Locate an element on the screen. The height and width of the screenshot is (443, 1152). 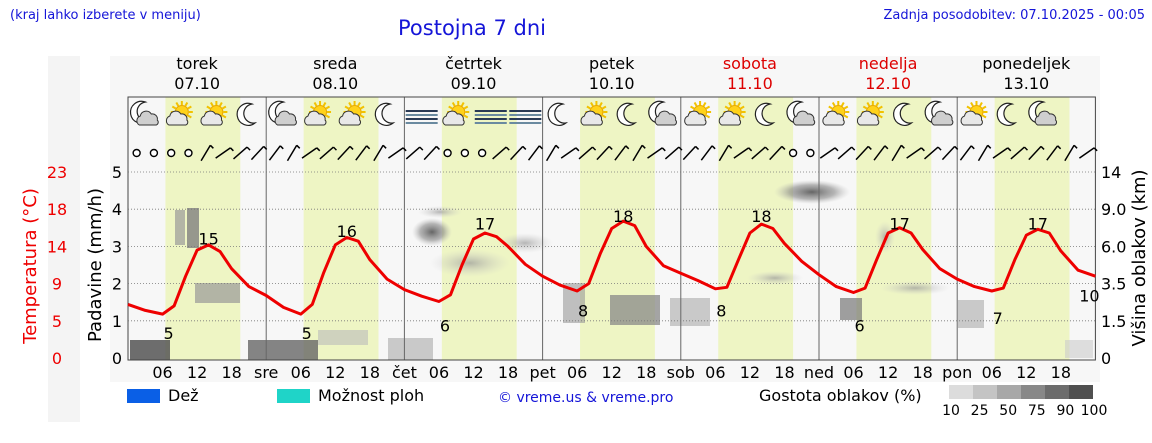
day-date: 07.10 is located at coordinates (197, 83).